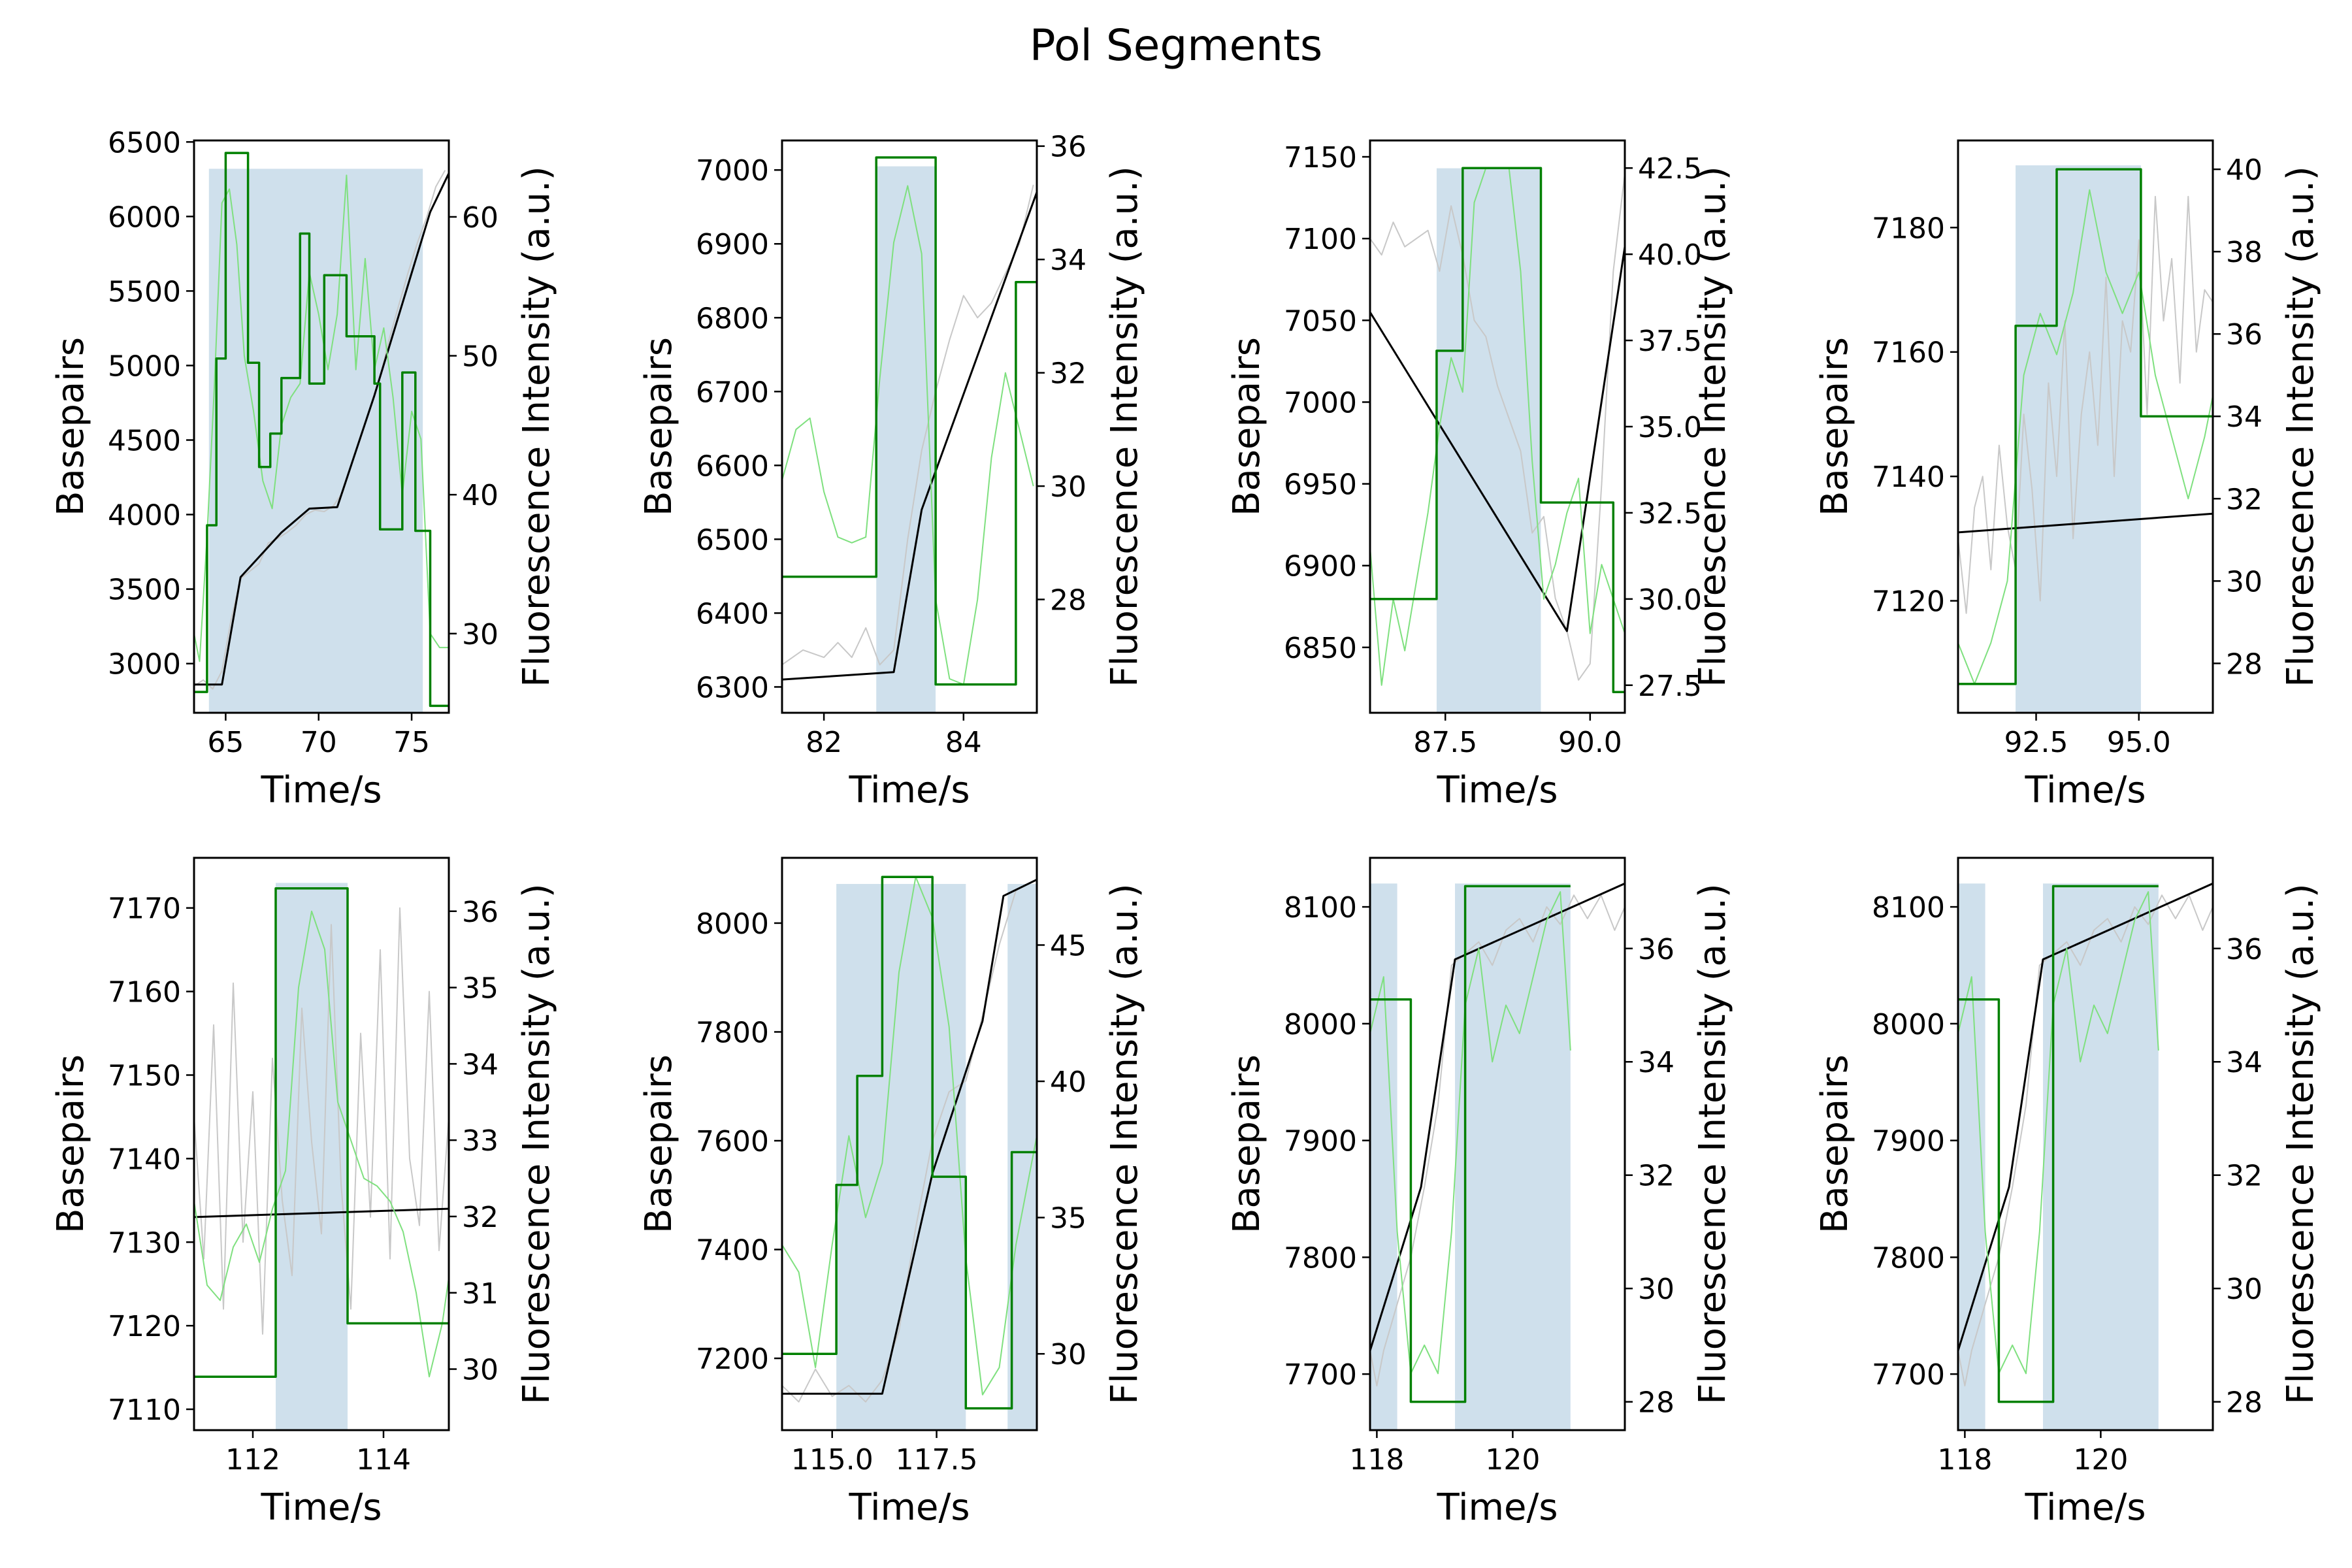 The height and width of the screenshot is (1568, 2352). What do you see at coordinates (732, 613) in the screenshot?
I see `y-tick-label: 6400` at bounding box center [732, 613].